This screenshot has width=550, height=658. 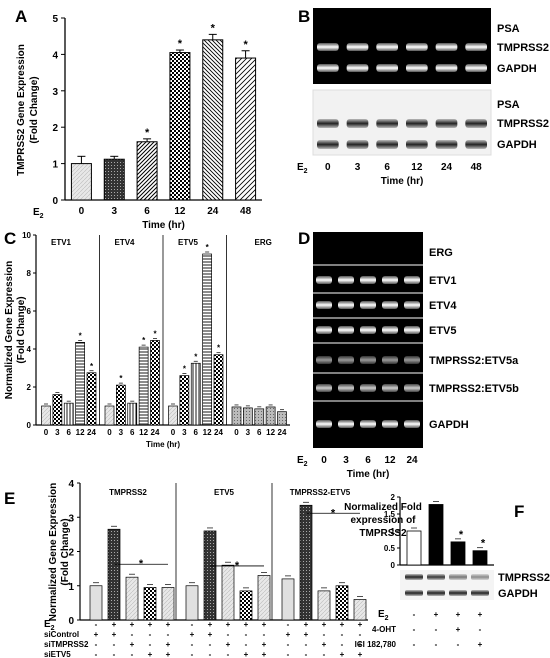 What do you see at coordinates (114, 211) in the screenshot?
I see `x-tick-label-a: 3` at bounding box center [114, 211].